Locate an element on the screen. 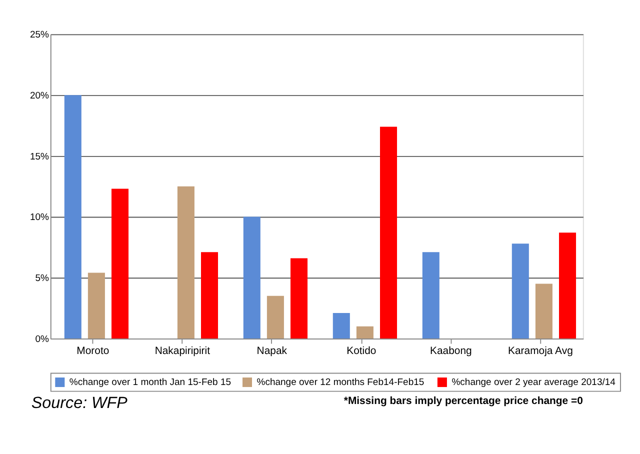 The width and height of the screenshot is (640, 454). x-tick-label: Kaabong is located at coordinates (451, 352).